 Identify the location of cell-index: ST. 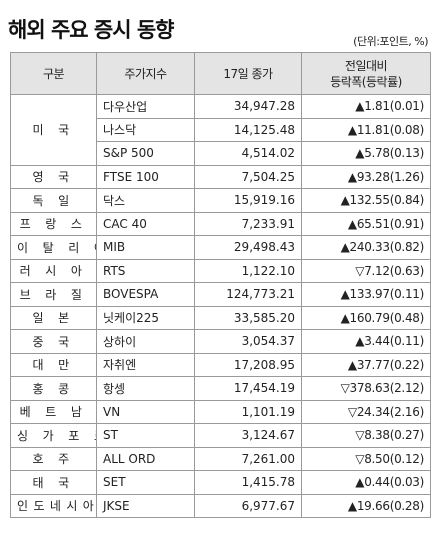
(145, 435).